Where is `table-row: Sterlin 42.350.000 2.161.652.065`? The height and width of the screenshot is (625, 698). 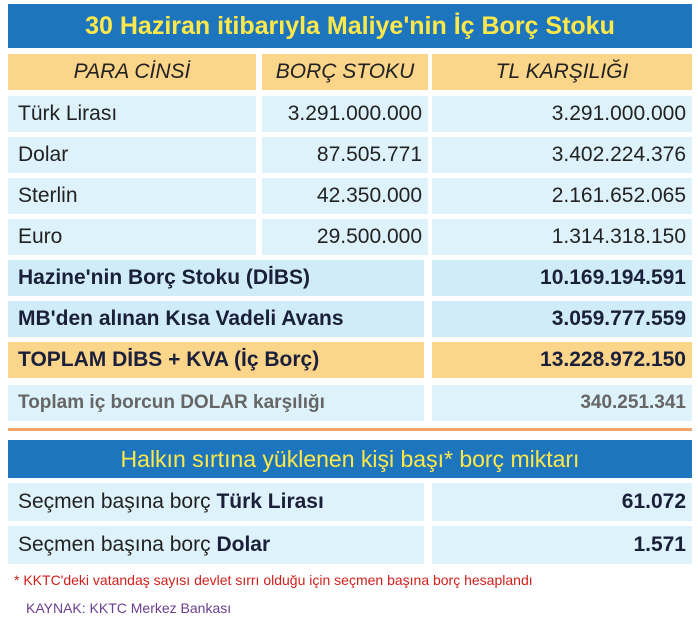 table-row: Sterlin 42.350.000 2.161.652.065 is located at coordinates (350, 196).